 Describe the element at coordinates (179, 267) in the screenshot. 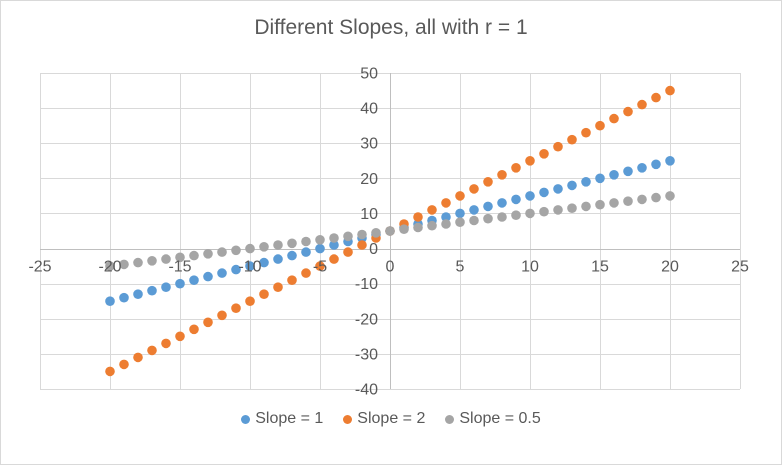

I see `x-tick-label: -15` at that location.